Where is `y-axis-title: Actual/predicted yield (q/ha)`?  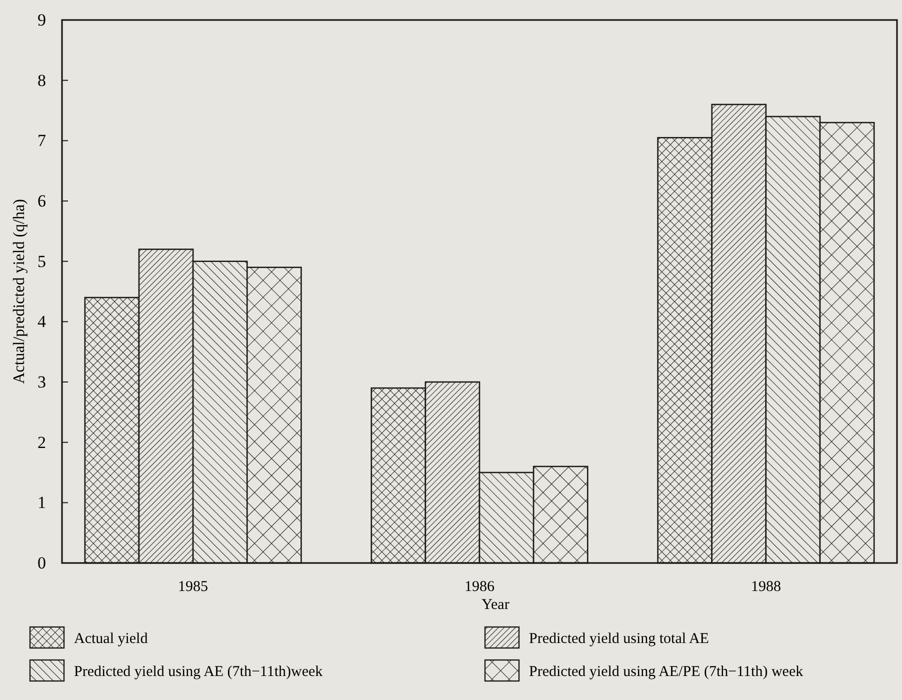
y-axis-title: Actual/predicted yield (q/ha) is located at coordinates (19, 291).